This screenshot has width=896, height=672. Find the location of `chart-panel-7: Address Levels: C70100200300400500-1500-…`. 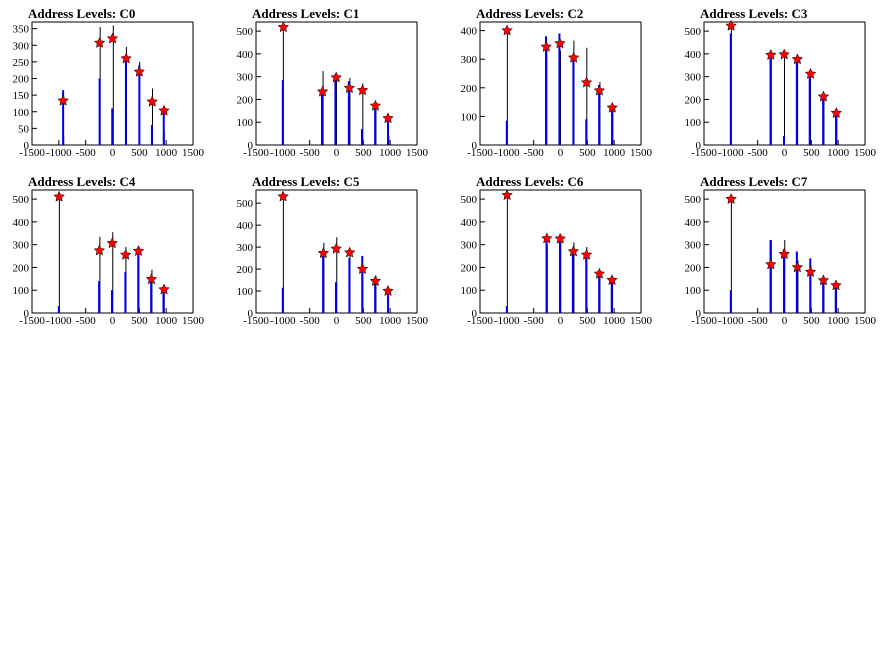

chart-panel-7: Address Levels: C70100200300400500-1500-… is located at coordinates (781, 250).